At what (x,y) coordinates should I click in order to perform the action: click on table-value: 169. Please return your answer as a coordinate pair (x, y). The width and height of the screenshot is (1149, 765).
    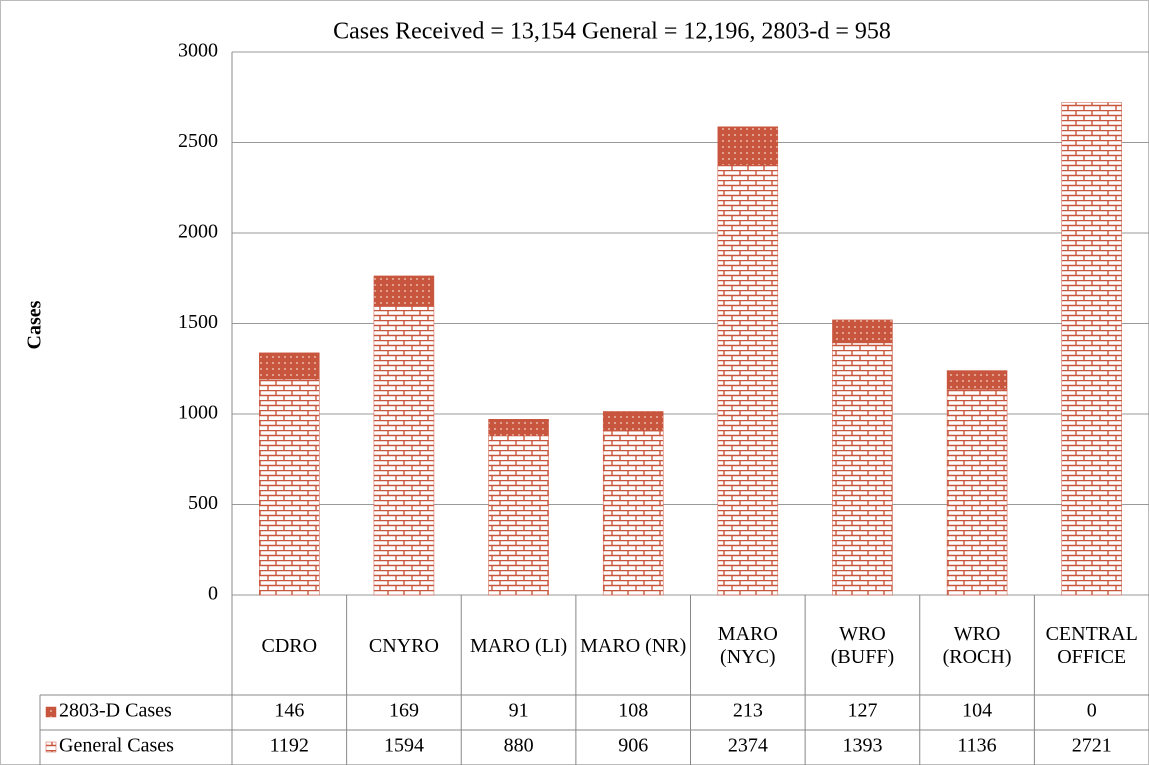
    Looking at the image, I should click on (404, 711).